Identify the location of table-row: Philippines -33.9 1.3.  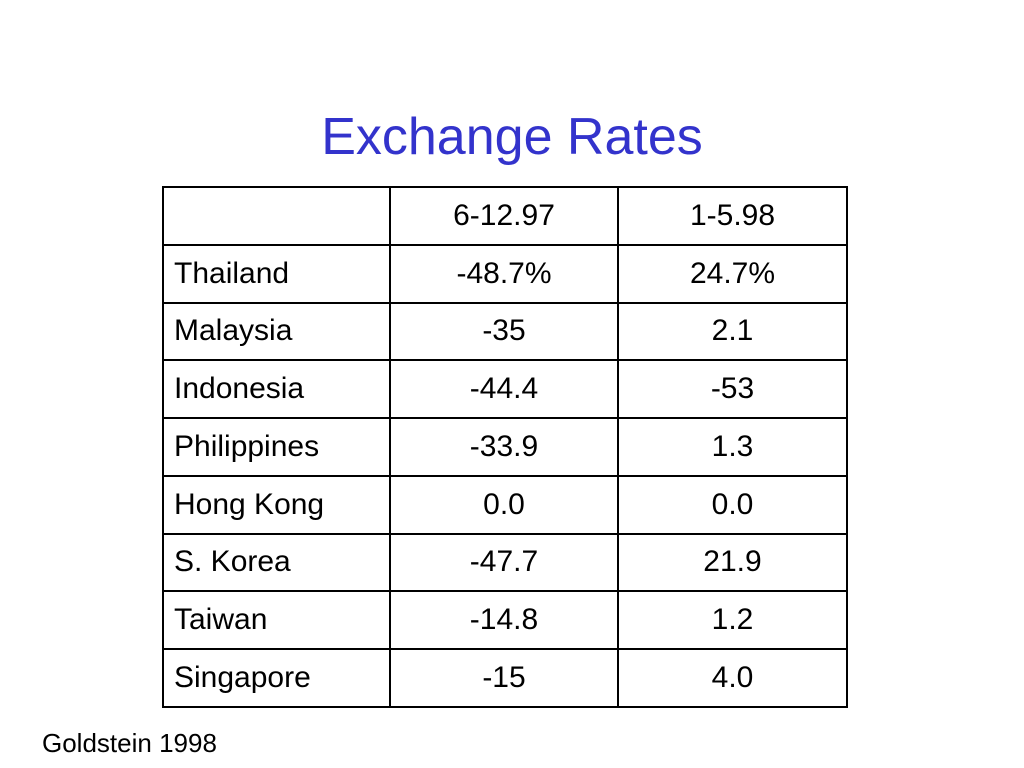
(505, 447).